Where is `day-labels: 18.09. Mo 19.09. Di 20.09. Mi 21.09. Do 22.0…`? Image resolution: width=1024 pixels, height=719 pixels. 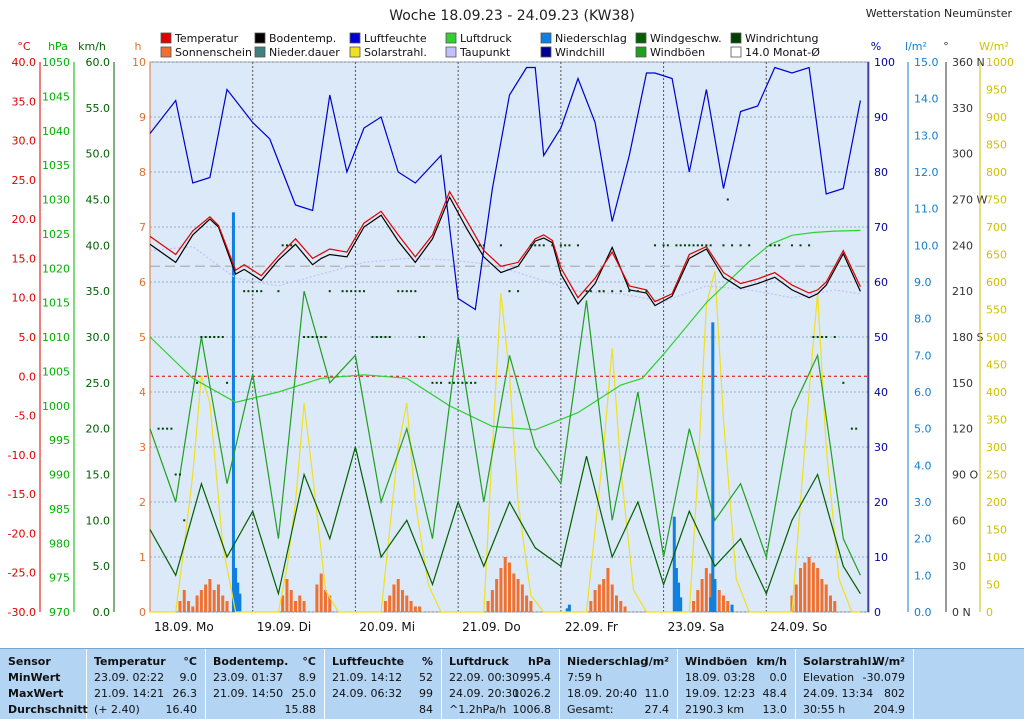
day-labels: 18.09. Mo 19.09. Di 20.09. Mi 21.09. Do 22.0… is located at coordinates (490, 627).